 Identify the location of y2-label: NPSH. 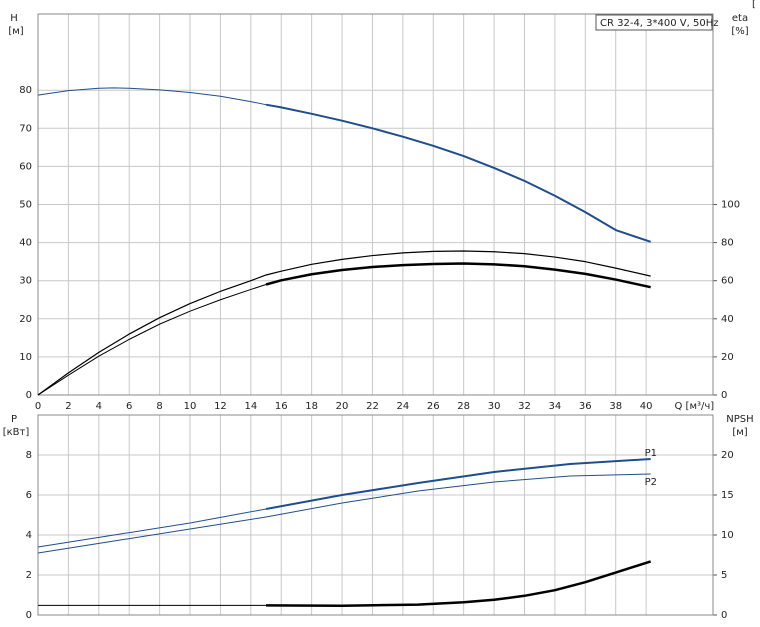
(739, 419).